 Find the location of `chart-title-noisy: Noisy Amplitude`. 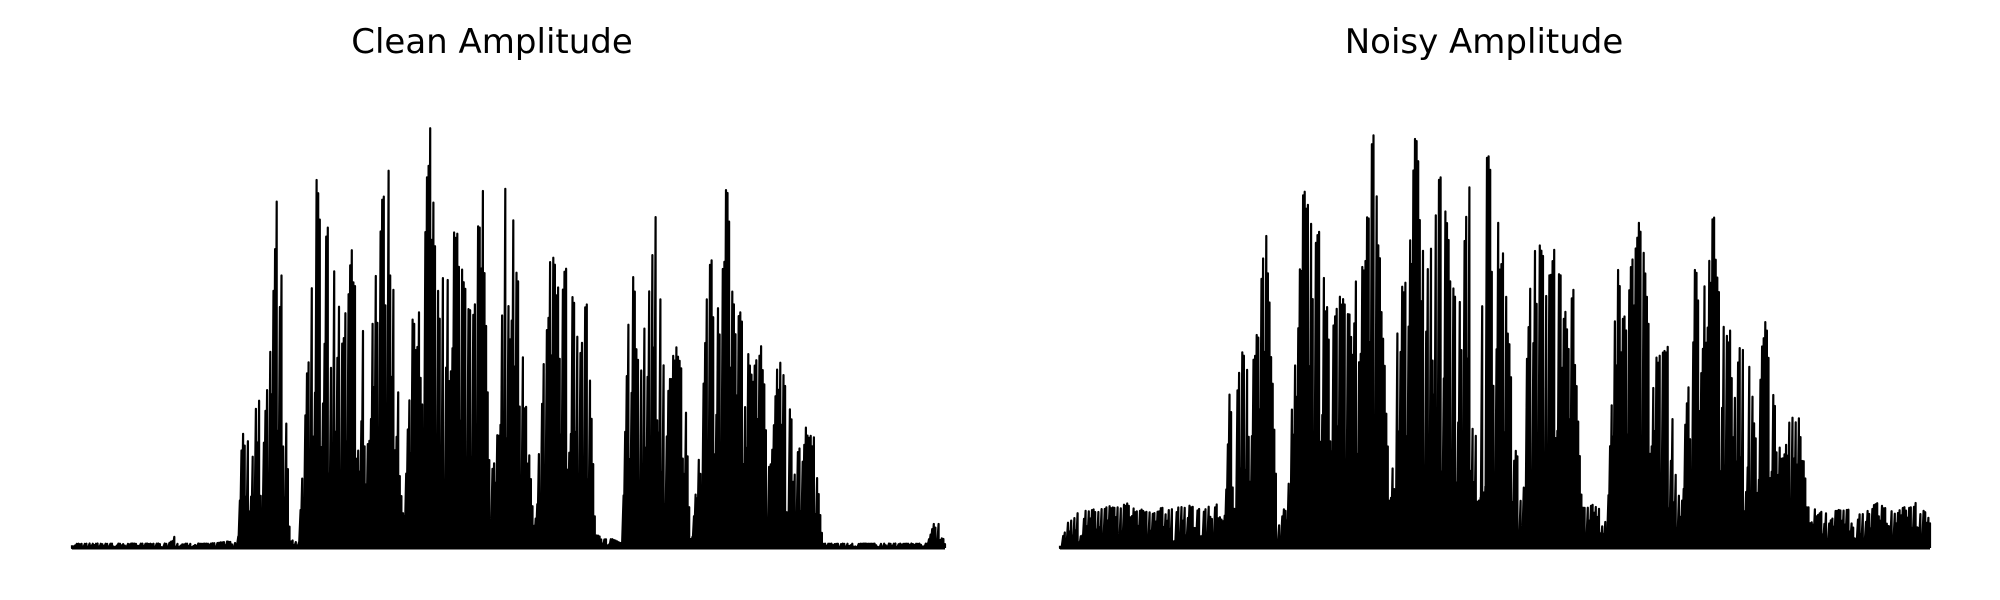

chart-title-noisy: Noisy Amplitude is located at coordinates (1484, 42).